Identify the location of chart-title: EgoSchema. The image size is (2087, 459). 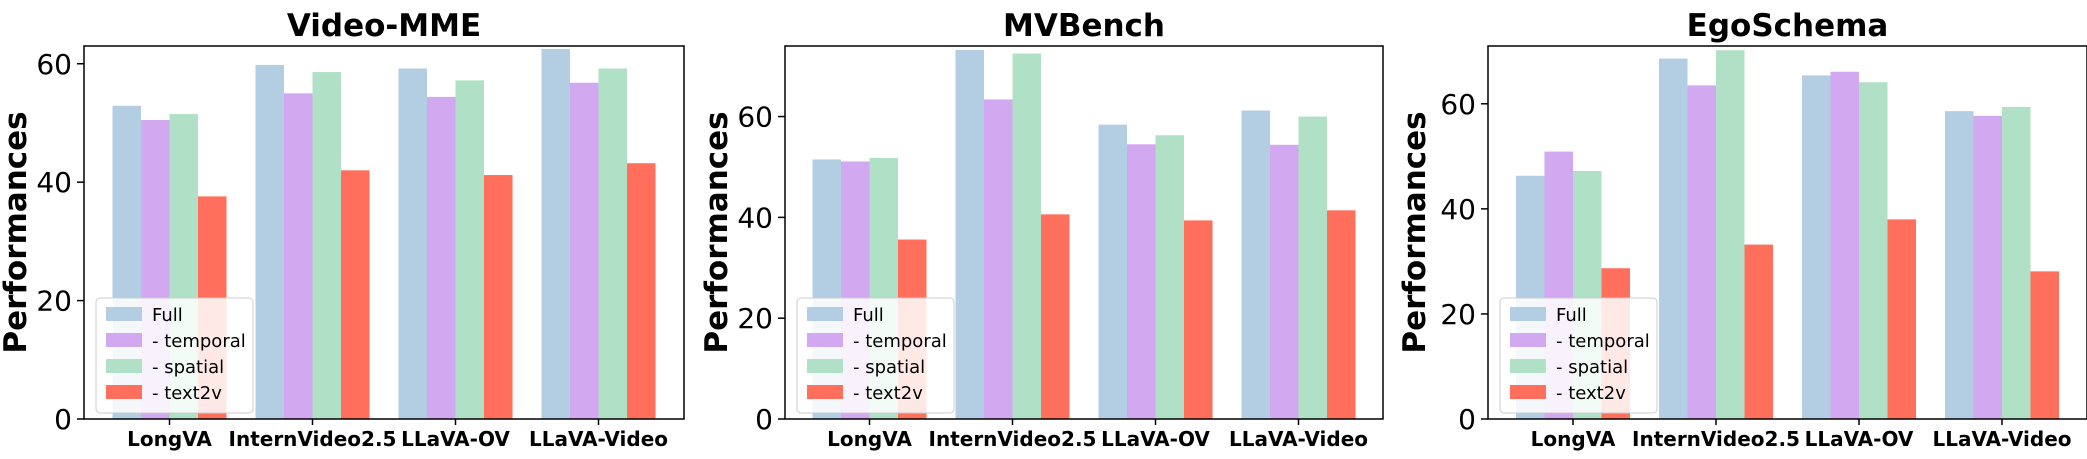
(1788, 26).